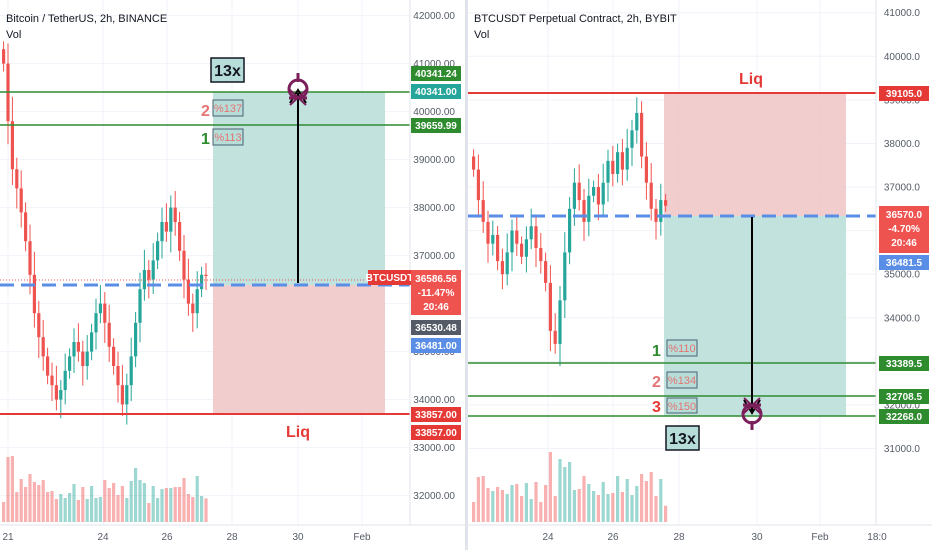 This screenshot has width=932, height=555. I want to click on right-leverage-badge, so click(682, 438).